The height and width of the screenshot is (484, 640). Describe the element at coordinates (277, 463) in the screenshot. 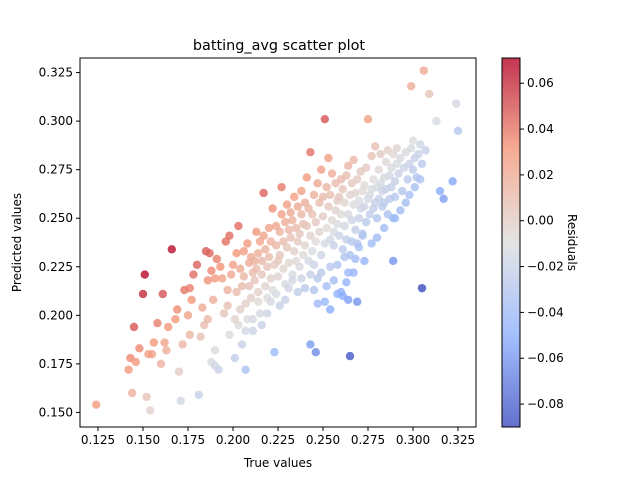

I see `x-axis-label: True values` at that location.